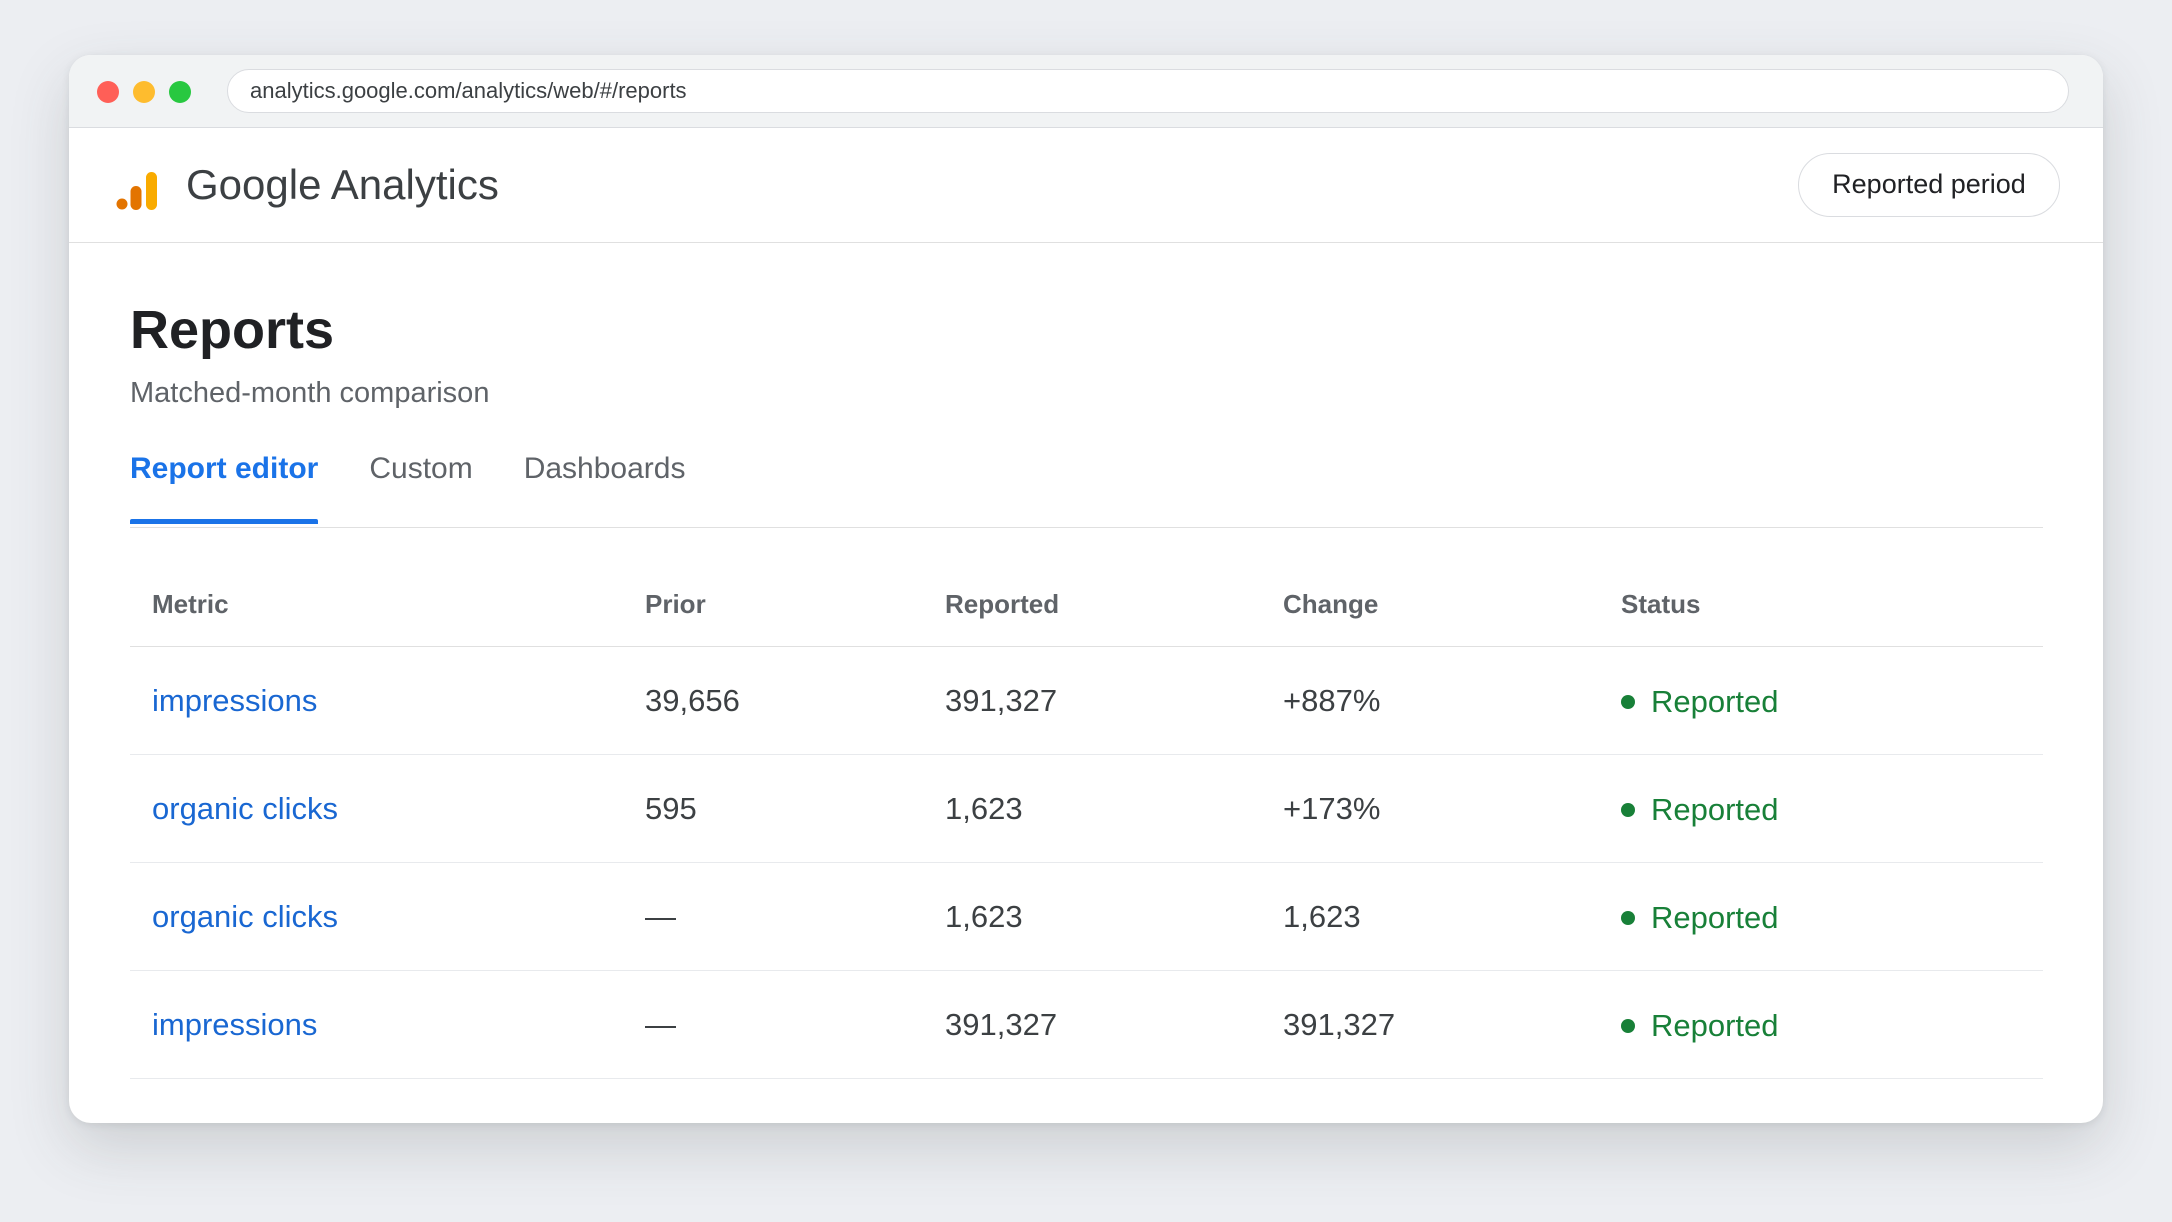  I want to click on column-header-reported: Reported, so click(1114, 604).